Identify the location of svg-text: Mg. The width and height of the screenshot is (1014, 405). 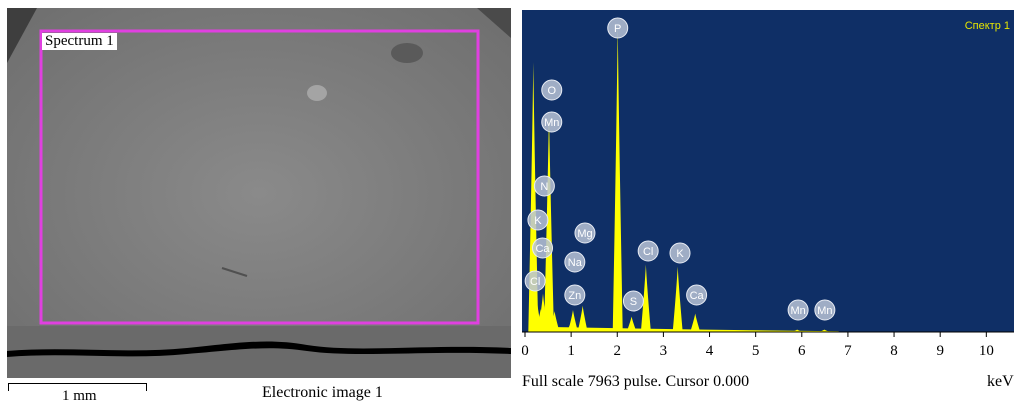
(584, 234).